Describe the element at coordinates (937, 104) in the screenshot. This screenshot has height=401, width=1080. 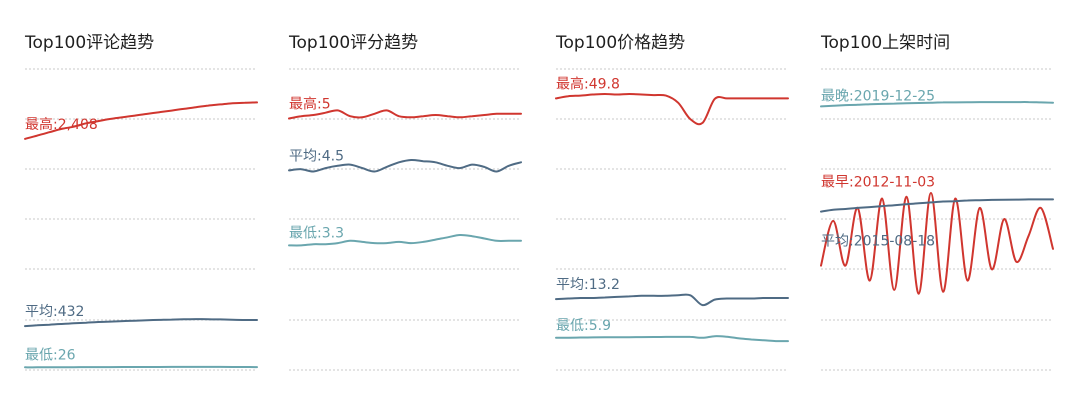
I see `series-line-latest` at that location.